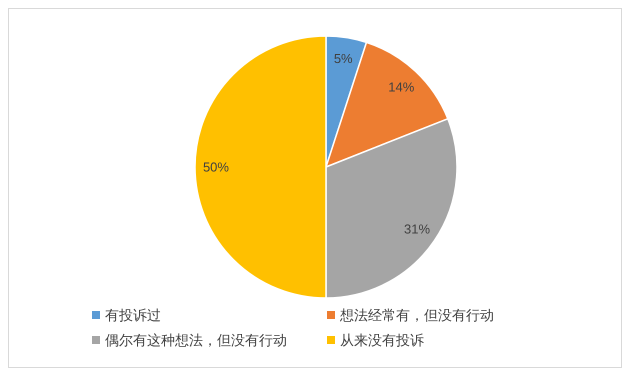 This screenshot has height=376, width=630. I want to click on legend-label: 从来没有投诉, so click(382, 340).